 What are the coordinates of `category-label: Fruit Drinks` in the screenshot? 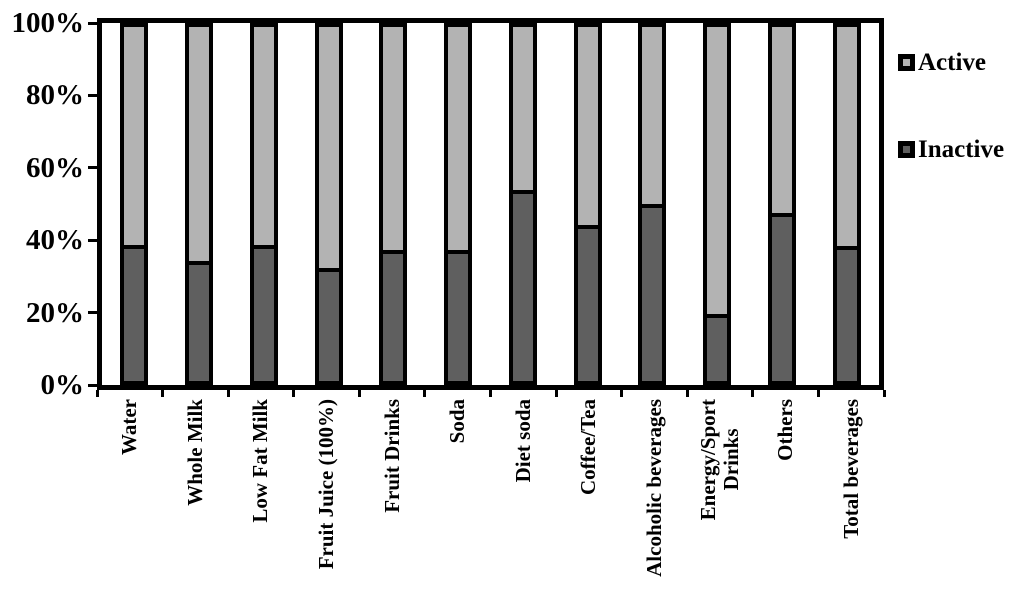 It's located at (391, 456).